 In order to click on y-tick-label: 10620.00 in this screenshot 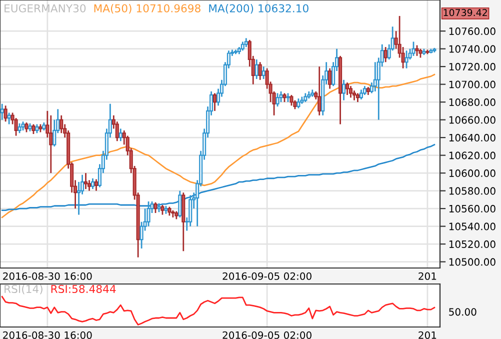, I will do `click(472, 156)`.